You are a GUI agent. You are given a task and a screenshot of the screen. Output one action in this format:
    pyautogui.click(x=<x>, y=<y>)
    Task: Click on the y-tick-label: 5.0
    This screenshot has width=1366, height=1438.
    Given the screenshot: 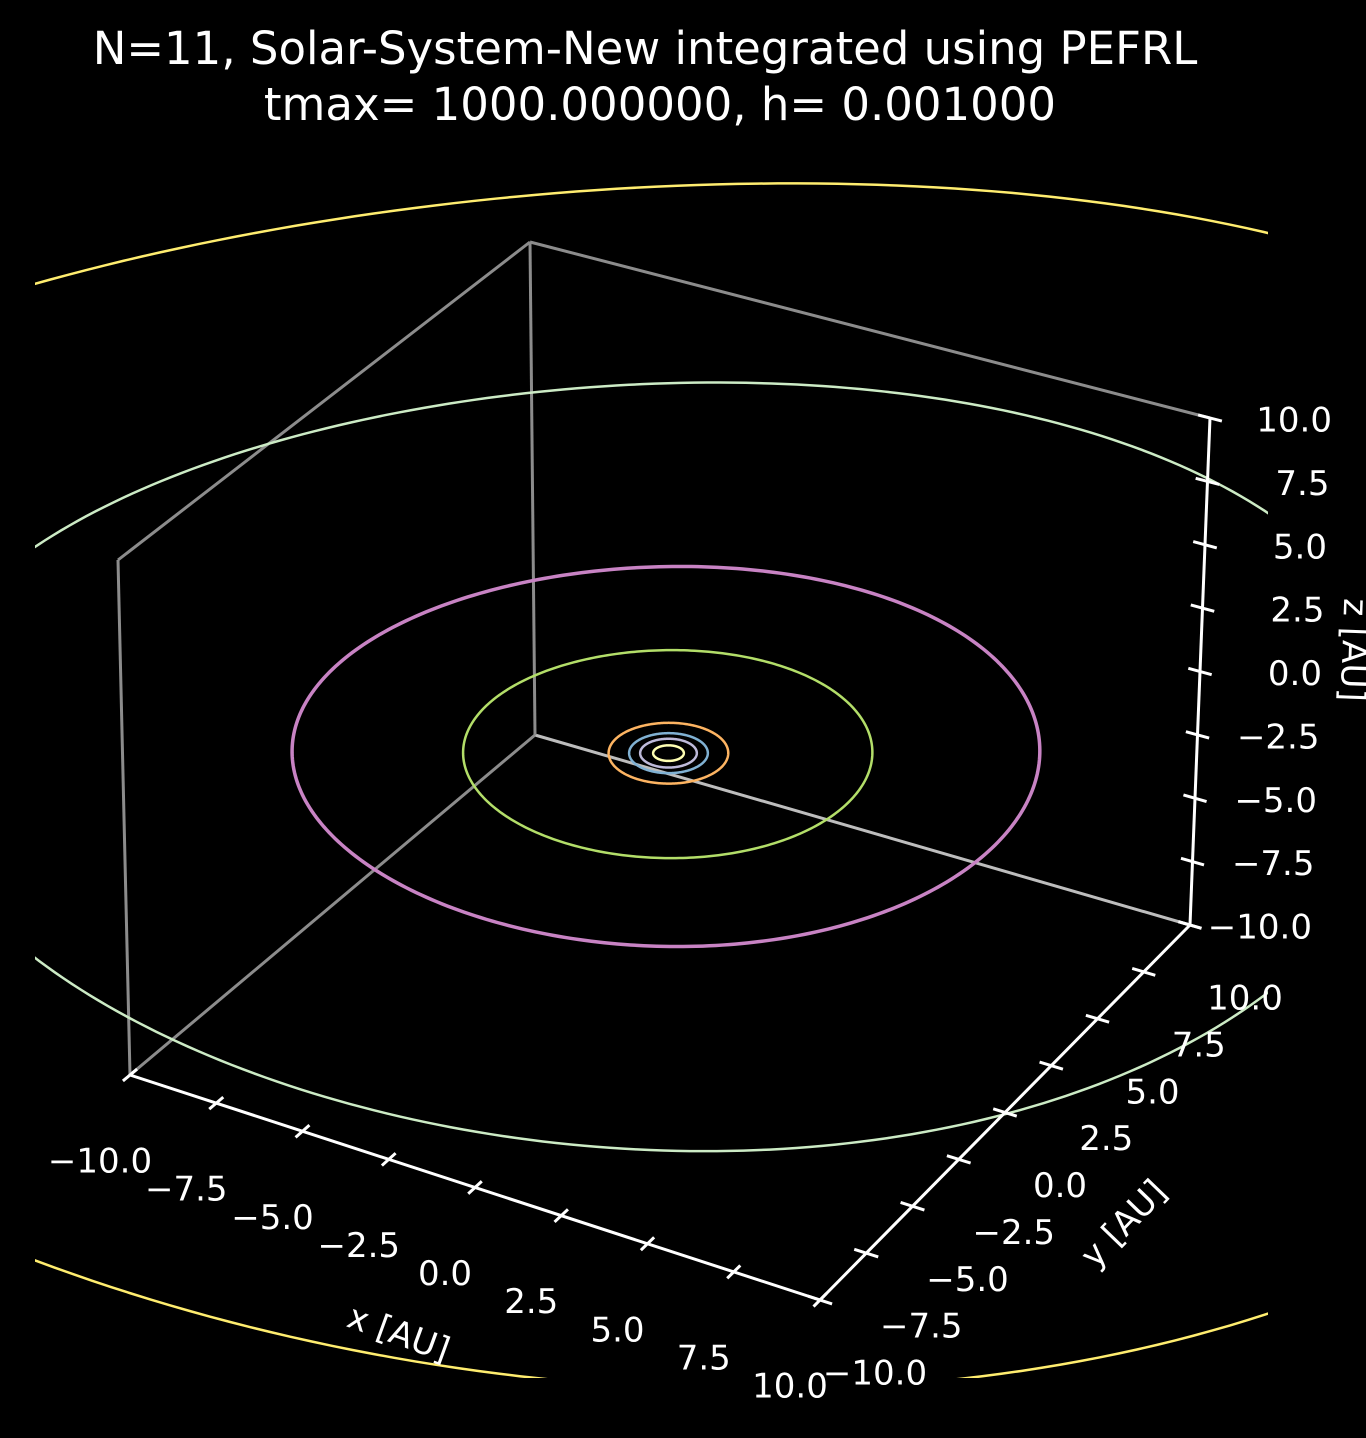 What is the action you would take?
    pyautogui.click(x=1152, y=1092)
    